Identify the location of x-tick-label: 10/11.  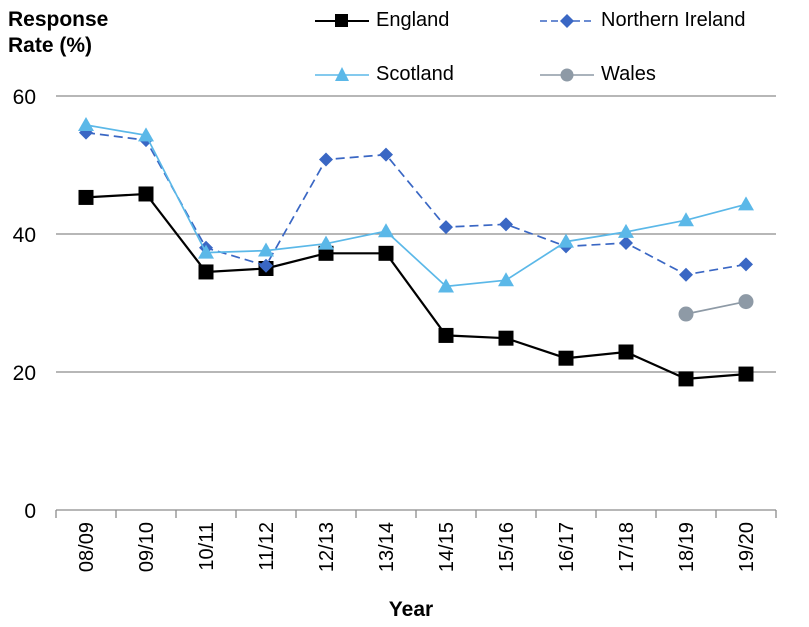
(207, 546).